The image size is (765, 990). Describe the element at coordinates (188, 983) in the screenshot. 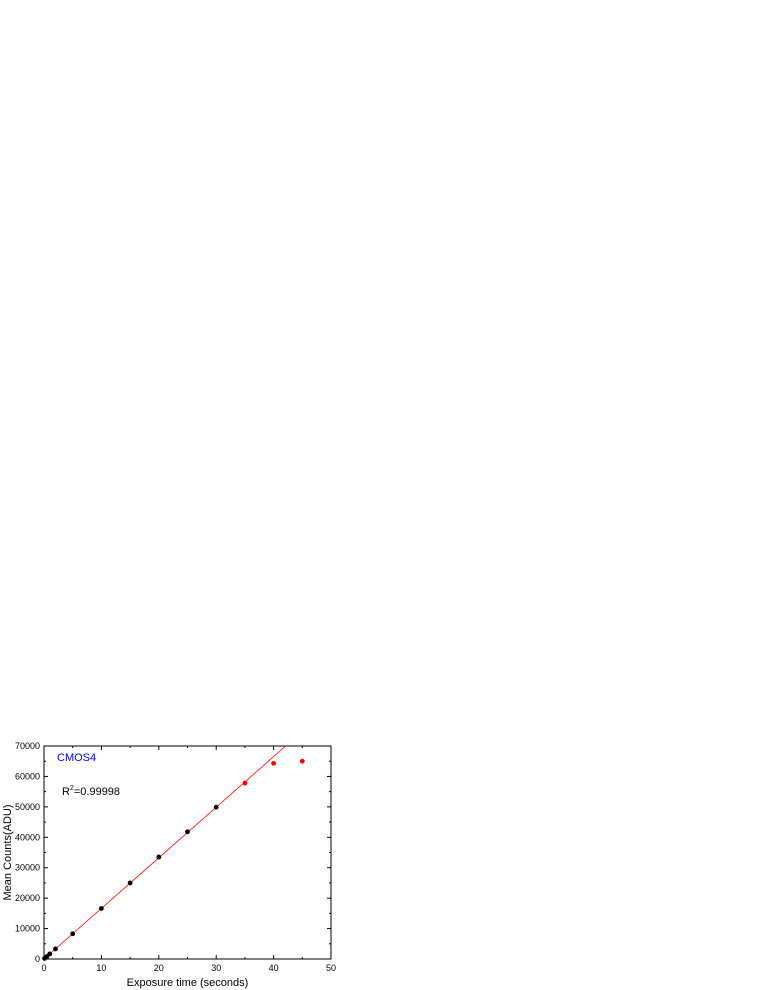

I see `x-axis-title: Exposure time (seconds)` at that location.